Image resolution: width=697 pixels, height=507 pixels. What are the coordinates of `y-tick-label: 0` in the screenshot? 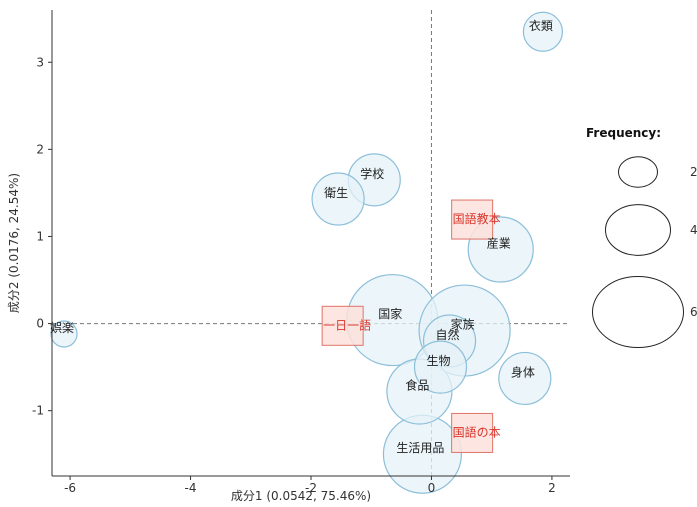 It's located at (40, 324).